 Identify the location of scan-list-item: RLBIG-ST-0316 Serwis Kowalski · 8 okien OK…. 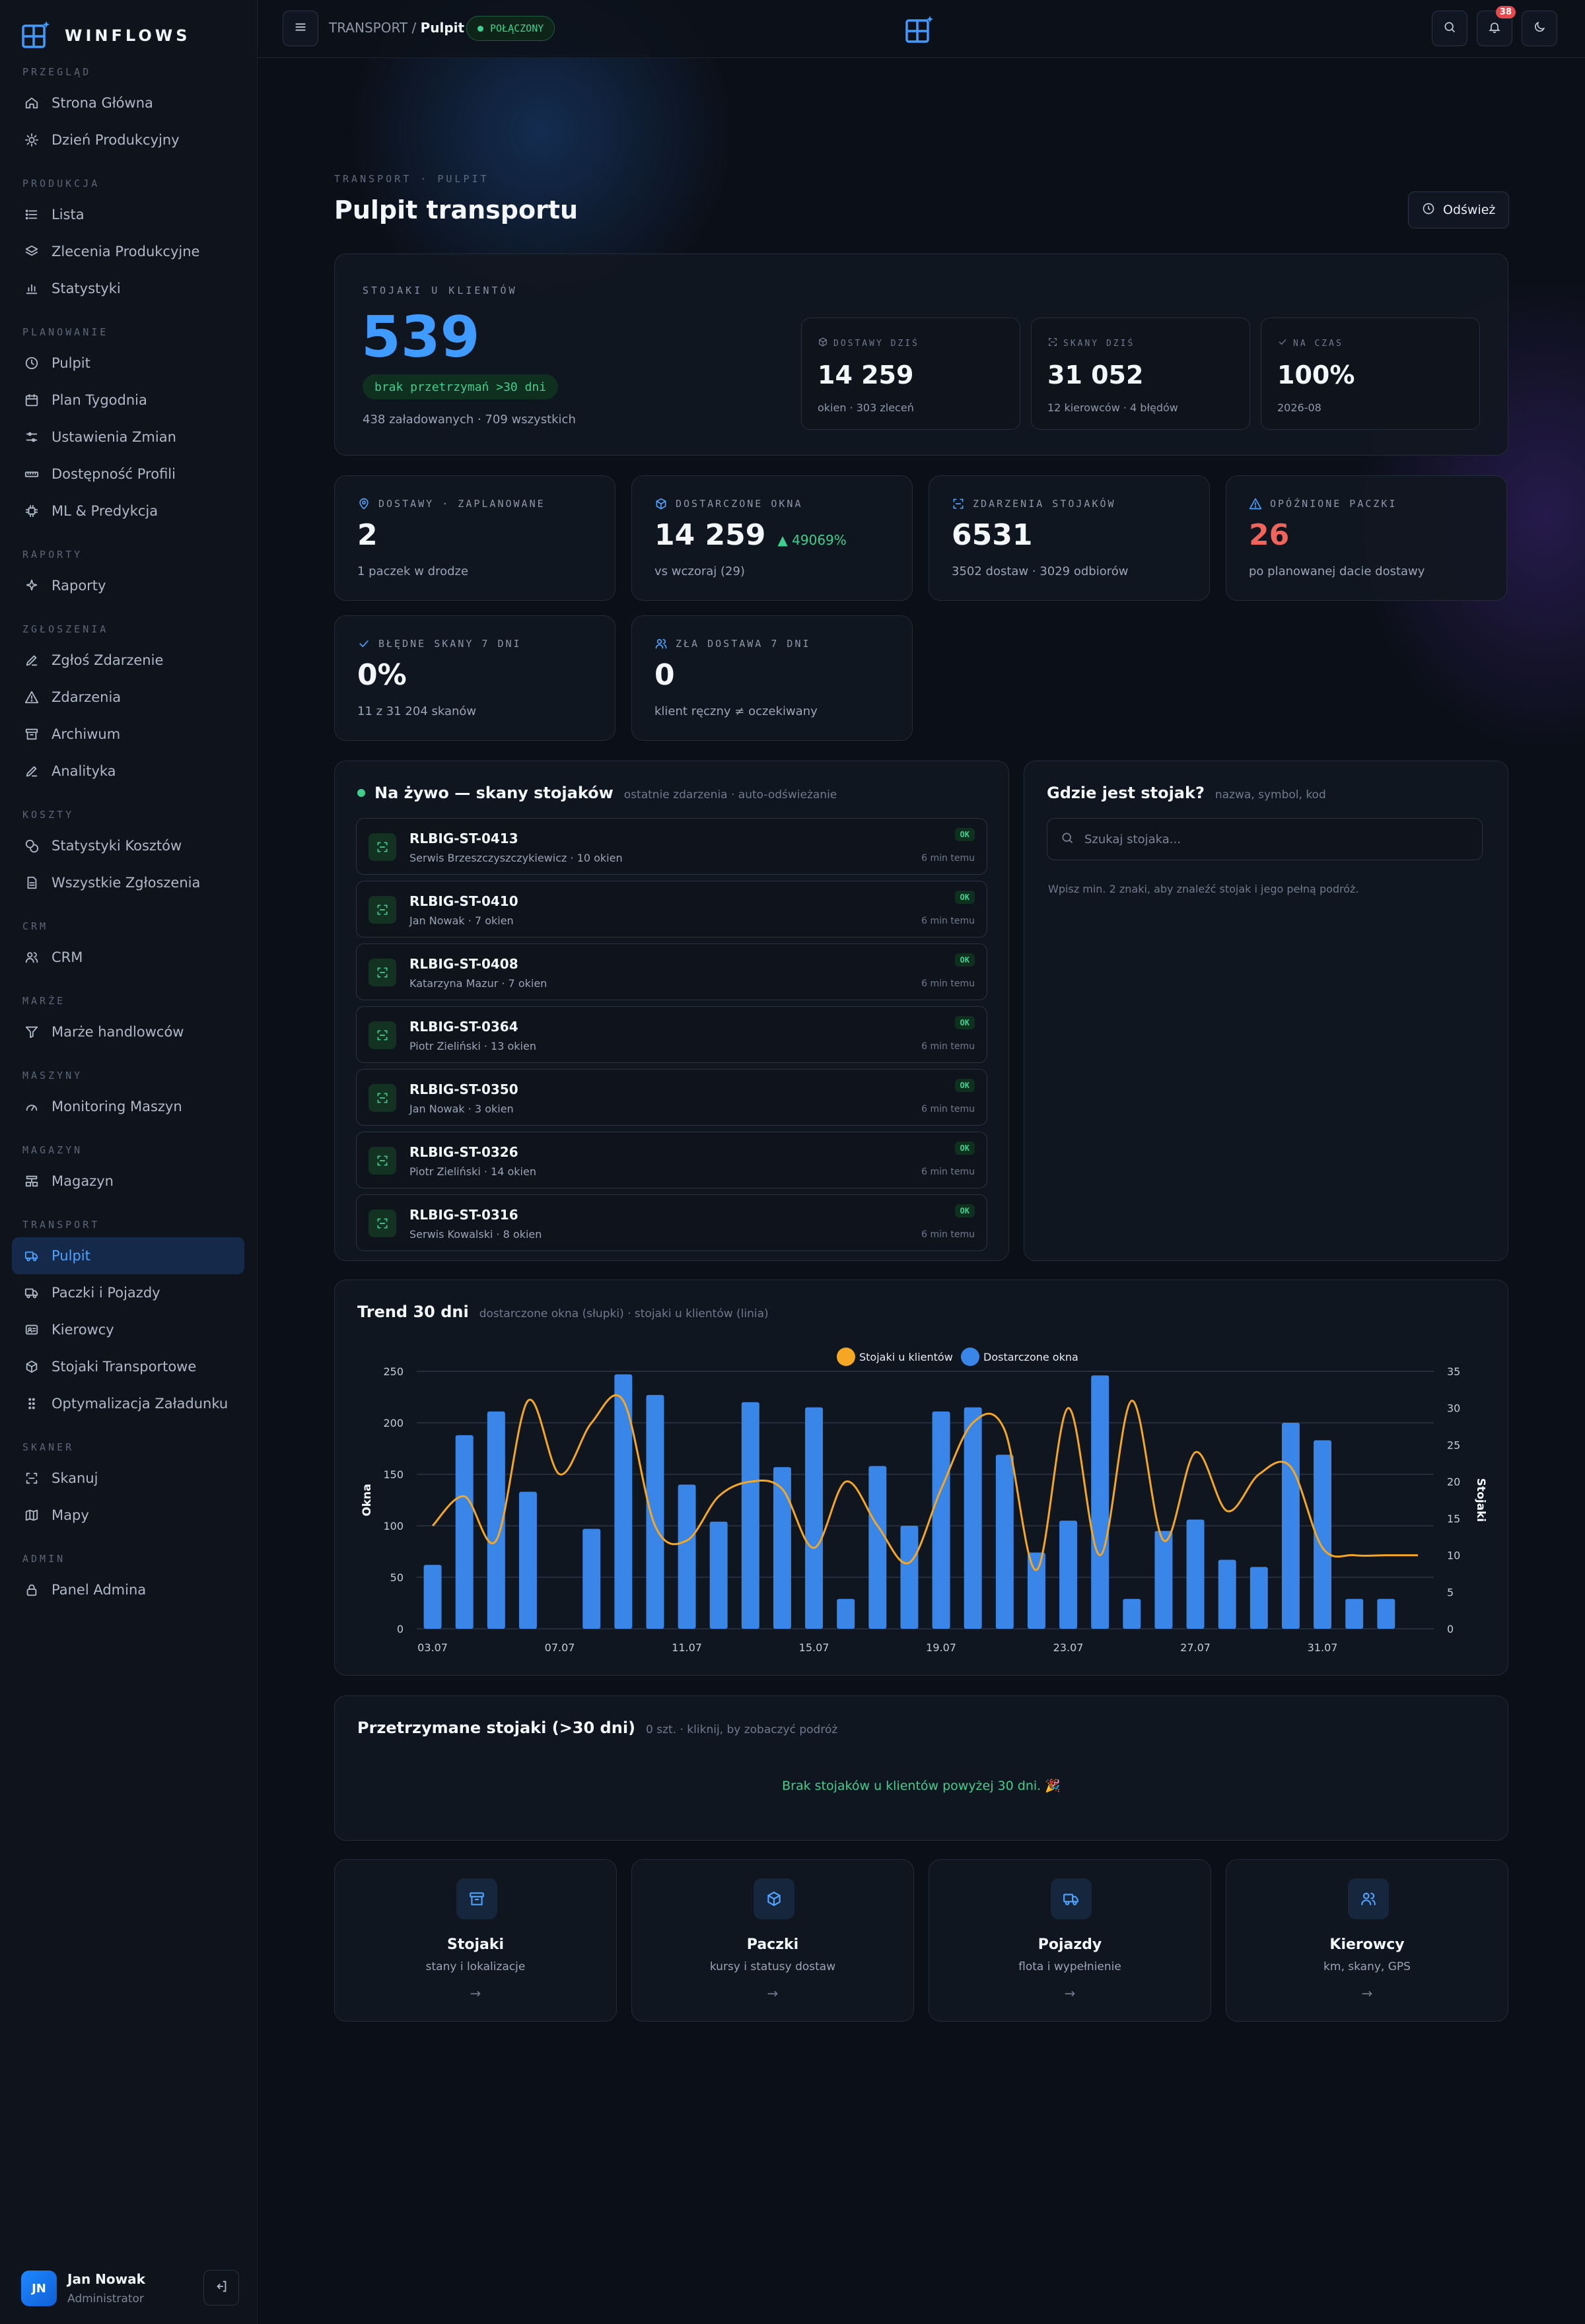
(671, 1223).